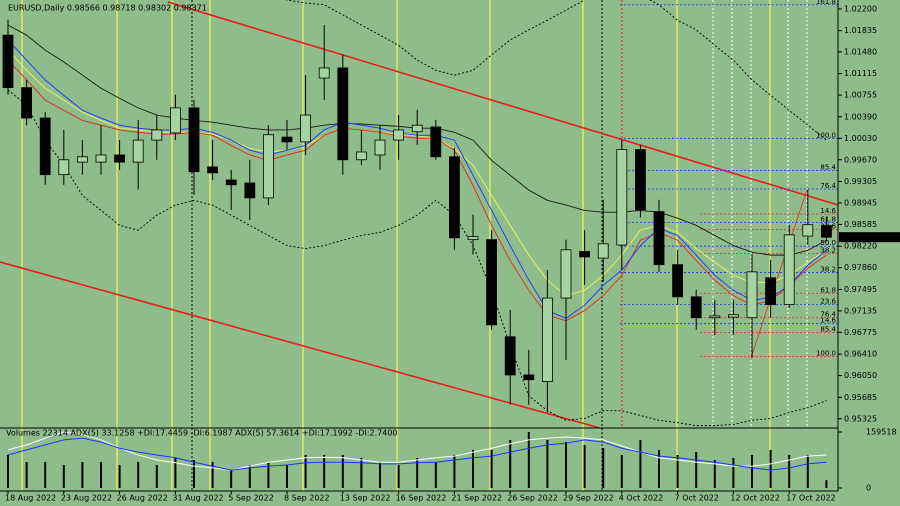 This screenshot has width=900, height=506. What do you see at coordinates (828, 302) in the screenshot?
I see `fib-label: 23.6` at bounding box center [828, 302].